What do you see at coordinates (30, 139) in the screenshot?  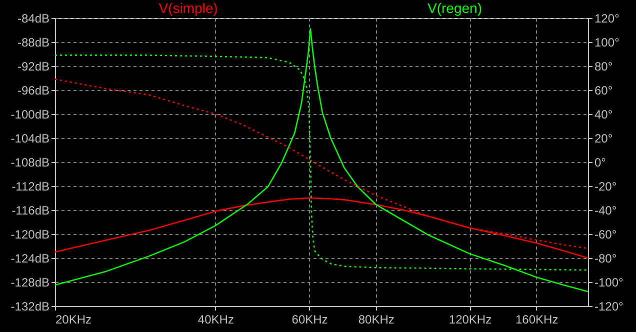 I see `y-tick-label: -104dB` at bounding box center [30, 139].